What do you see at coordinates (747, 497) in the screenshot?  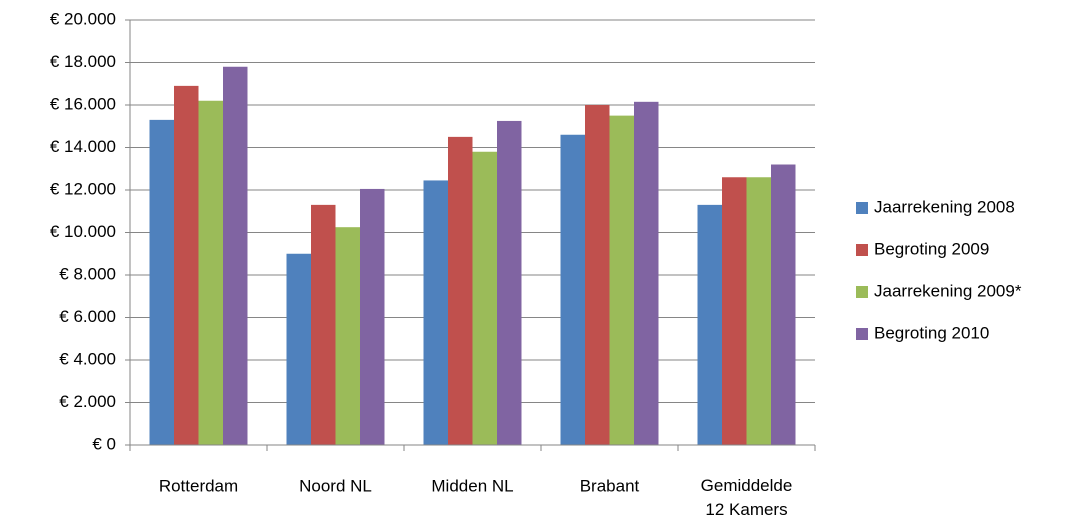 I see `x-tick-label: Gemiddelde 12 Kamers` at bounding box center [747, 497].